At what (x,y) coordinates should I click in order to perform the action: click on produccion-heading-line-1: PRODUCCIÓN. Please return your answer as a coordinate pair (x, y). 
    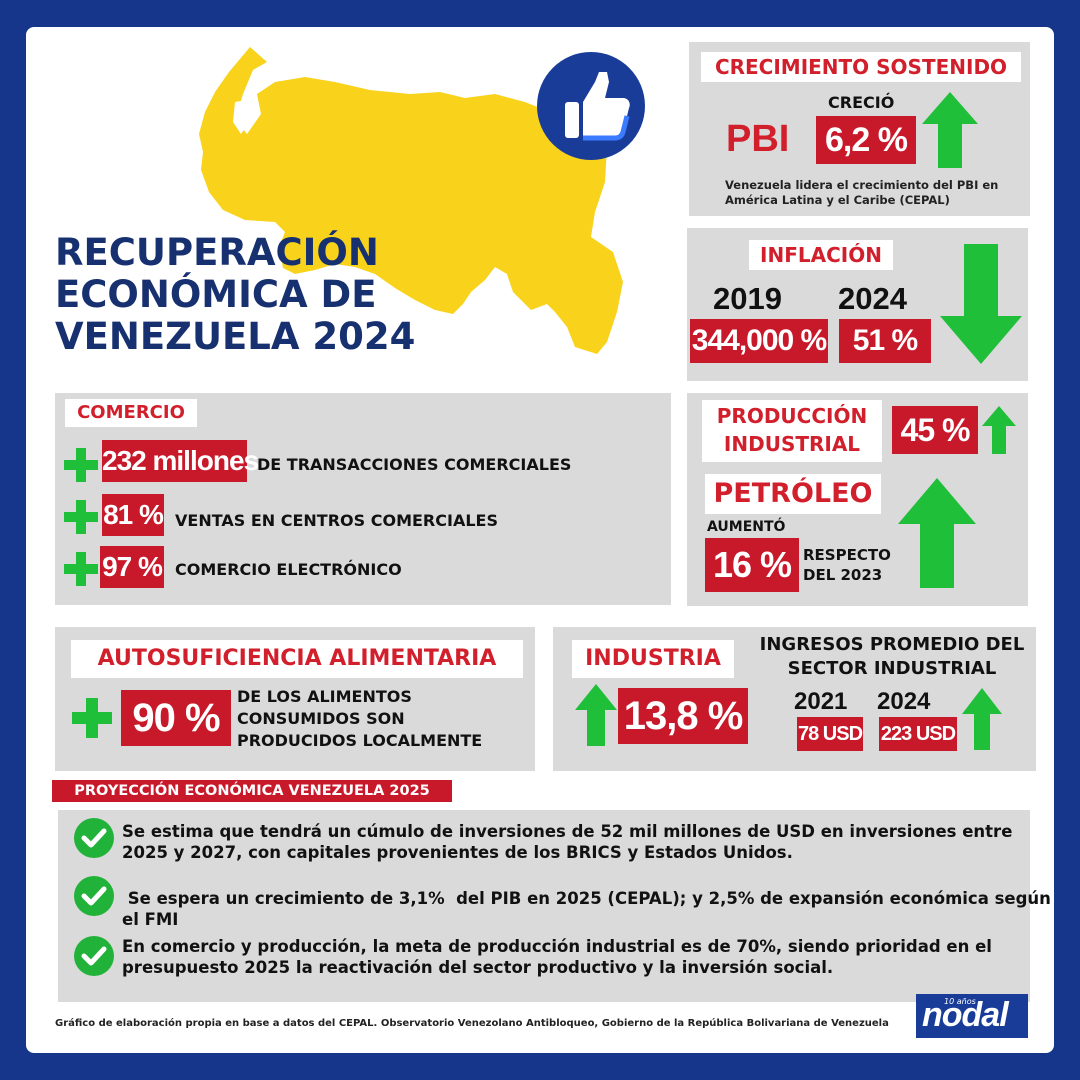
    Looking at the image, I should click on (792, 416).